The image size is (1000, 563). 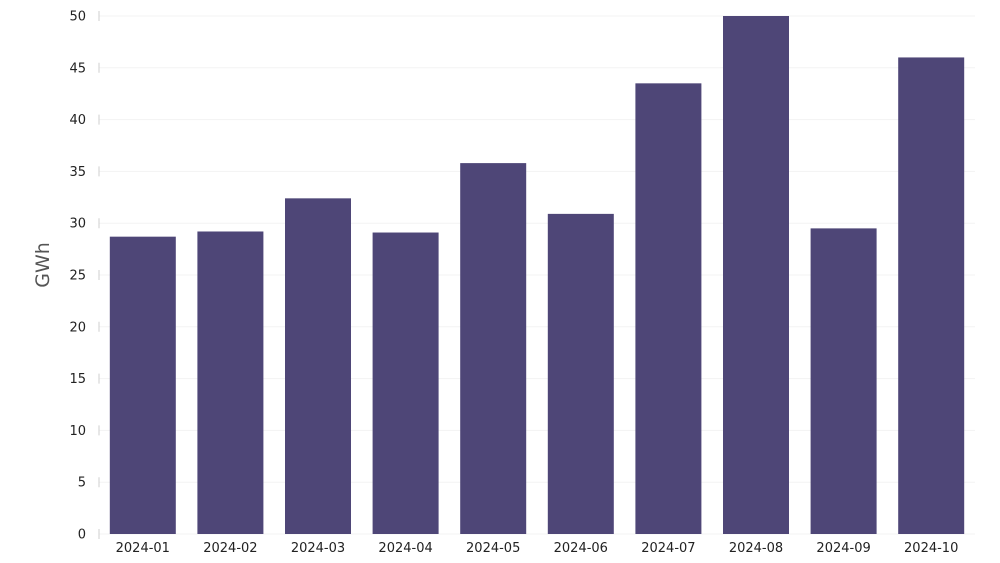 I want to click on y-tick-label: 5, so click(x=82, y=483).